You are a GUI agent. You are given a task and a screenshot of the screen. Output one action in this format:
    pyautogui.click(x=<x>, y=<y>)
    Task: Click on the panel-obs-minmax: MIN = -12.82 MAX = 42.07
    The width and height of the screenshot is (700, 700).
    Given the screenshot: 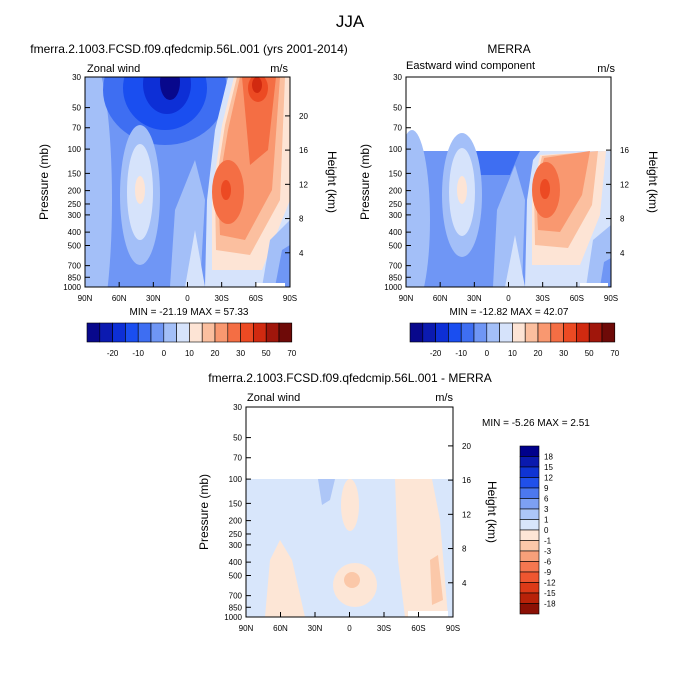 What is the action you would take?
    pyautogui.click(x=509, y=312)
    